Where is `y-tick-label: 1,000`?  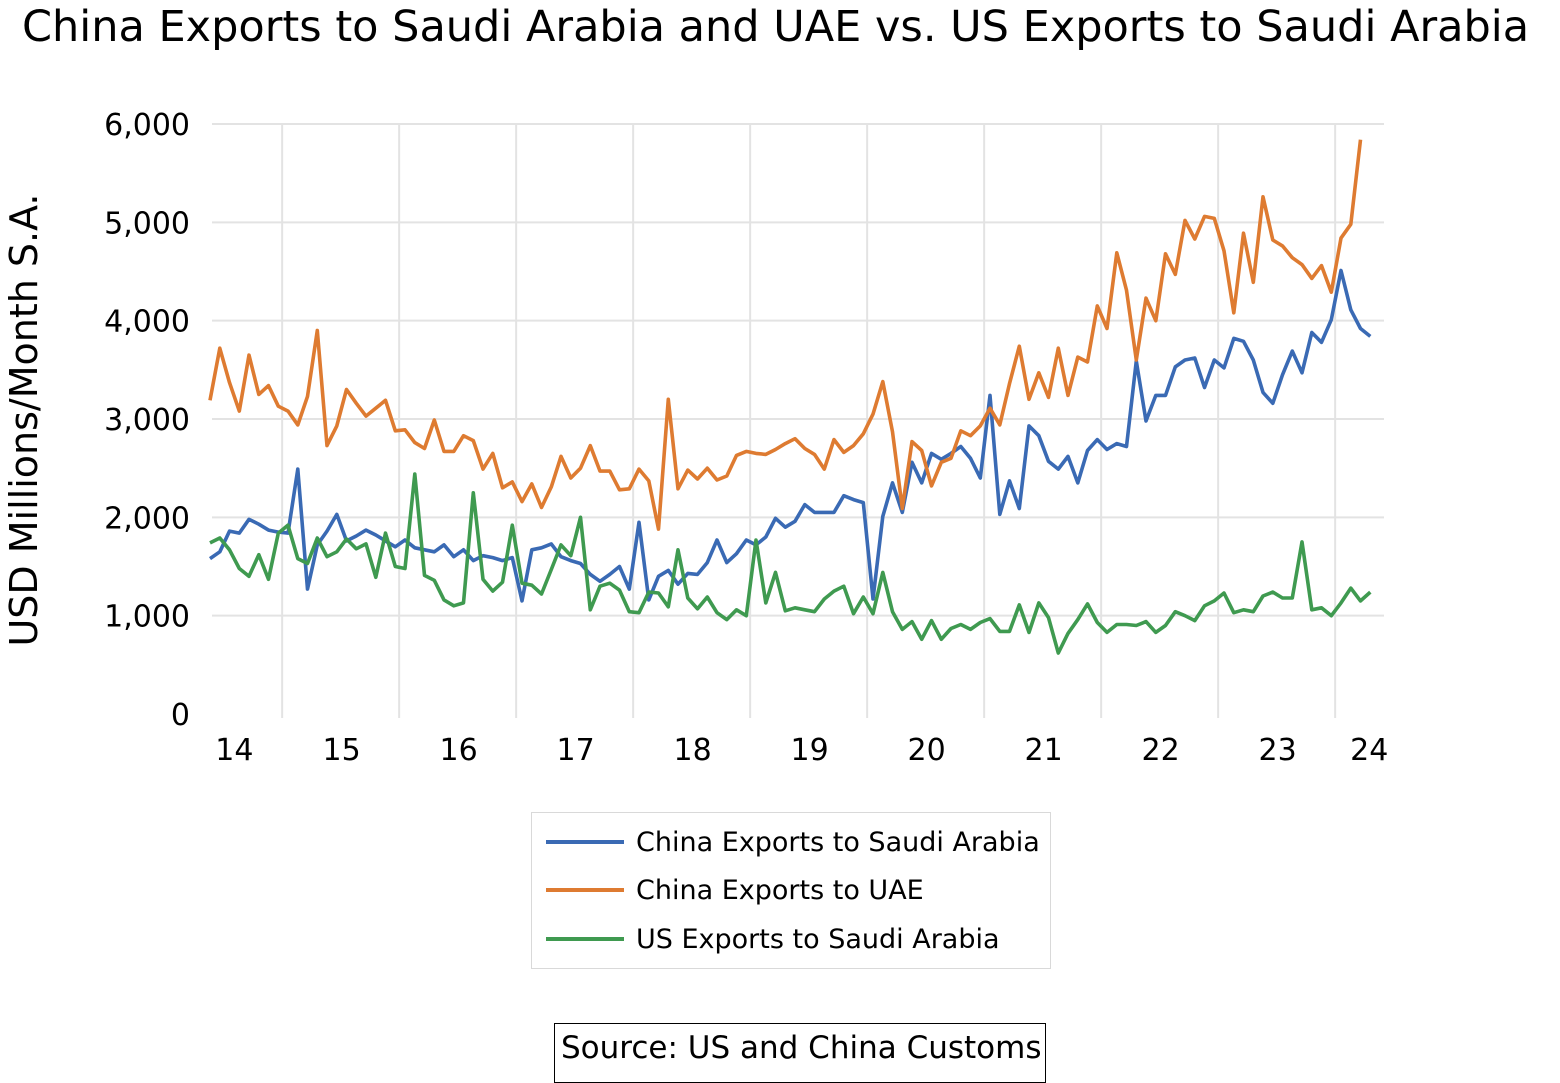
y-tick-label: 1,000 is located at coordinates (147, 617).